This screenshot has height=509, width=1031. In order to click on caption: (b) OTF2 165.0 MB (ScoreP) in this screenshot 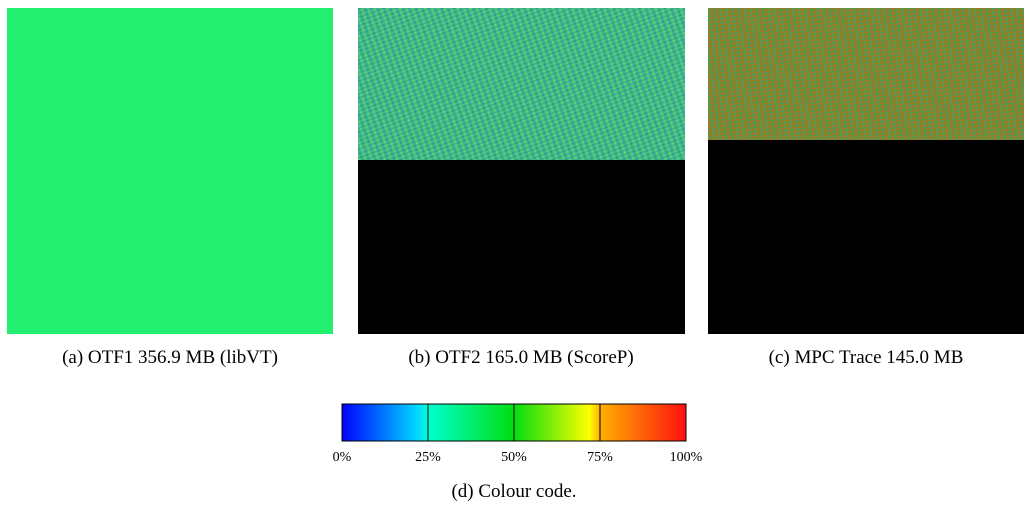, I will do `click(520, 357)`.